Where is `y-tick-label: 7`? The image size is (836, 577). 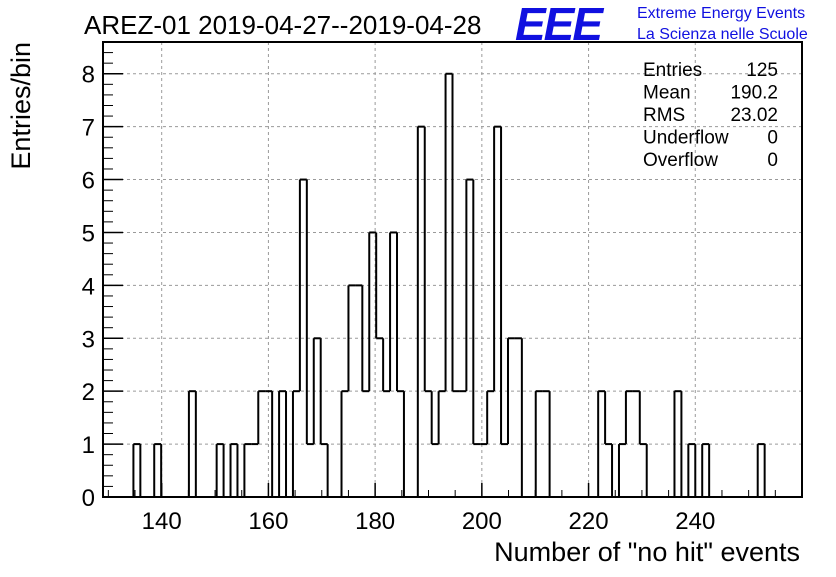 y-tick-label: 7 is located at coordinates (88, 128).